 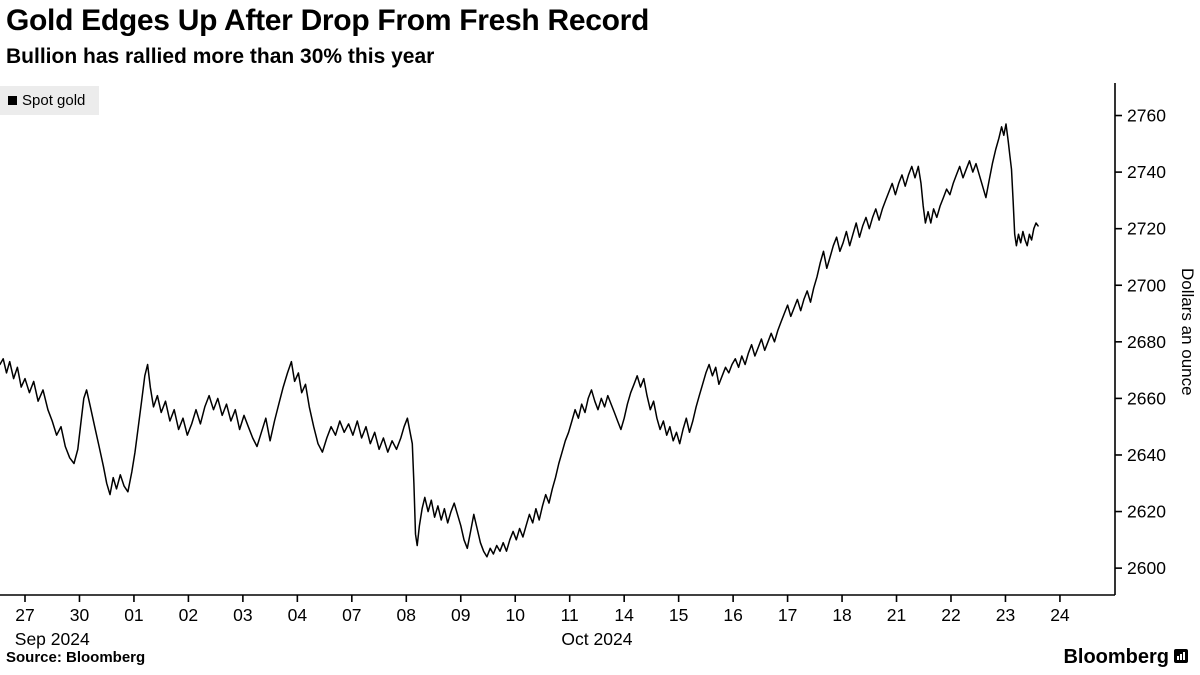 I want to click on source-label: Source: Bloomberg, so click(x=76, y=657).